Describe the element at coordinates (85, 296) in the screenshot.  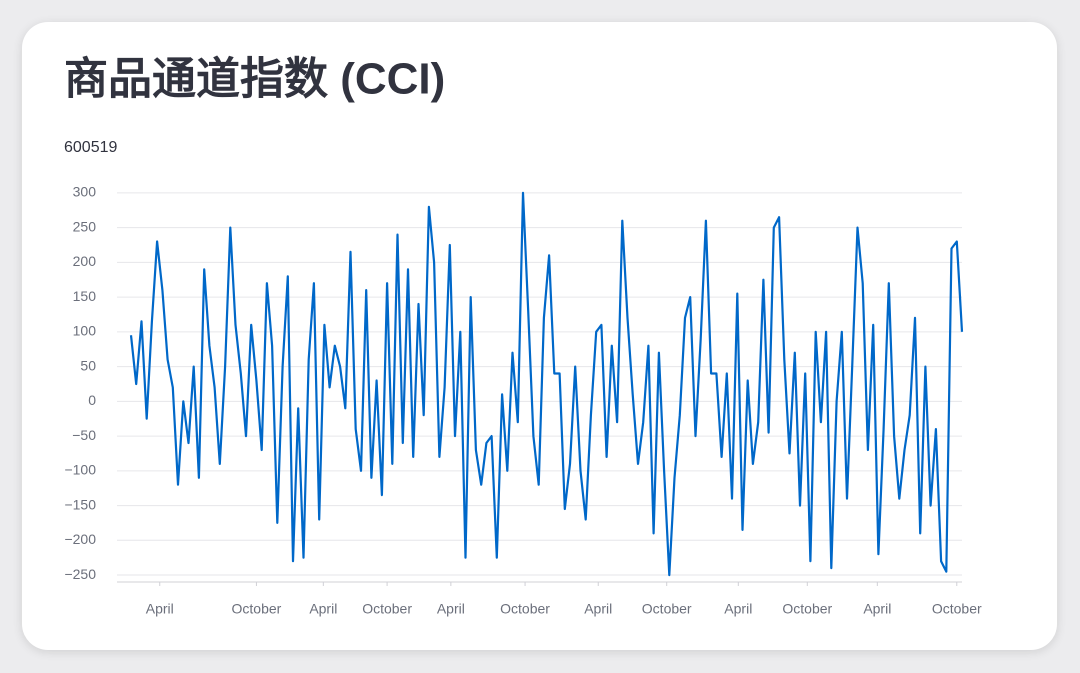
I see `y-tick-label: 150` at that location.